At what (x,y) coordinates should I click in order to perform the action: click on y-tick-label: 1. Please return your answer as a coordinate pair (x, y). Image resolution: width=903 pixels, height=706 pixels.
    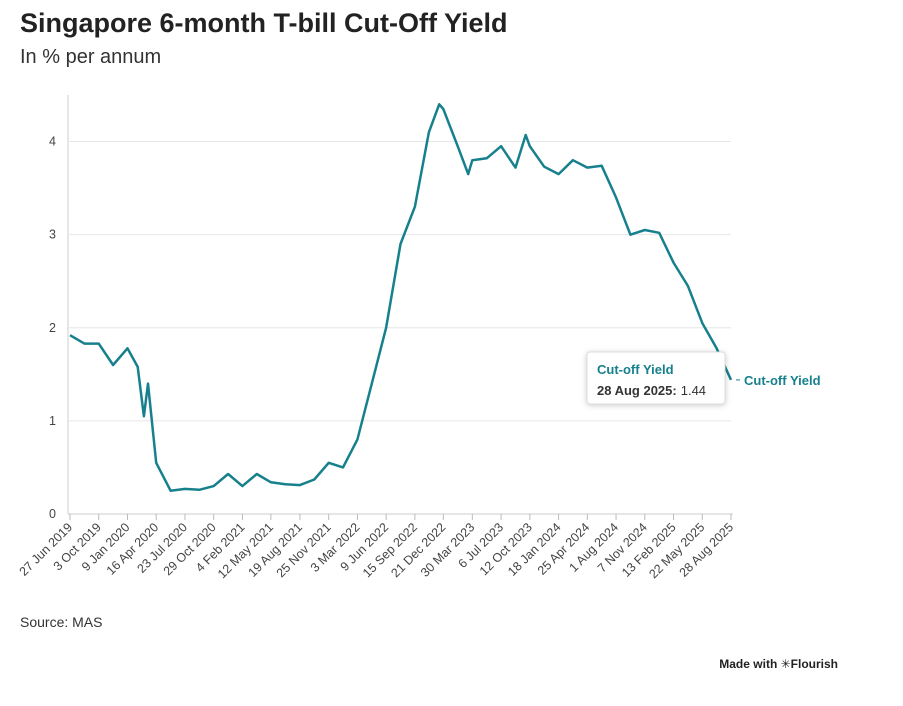
    Looking at the image, I should click on (52, 421).